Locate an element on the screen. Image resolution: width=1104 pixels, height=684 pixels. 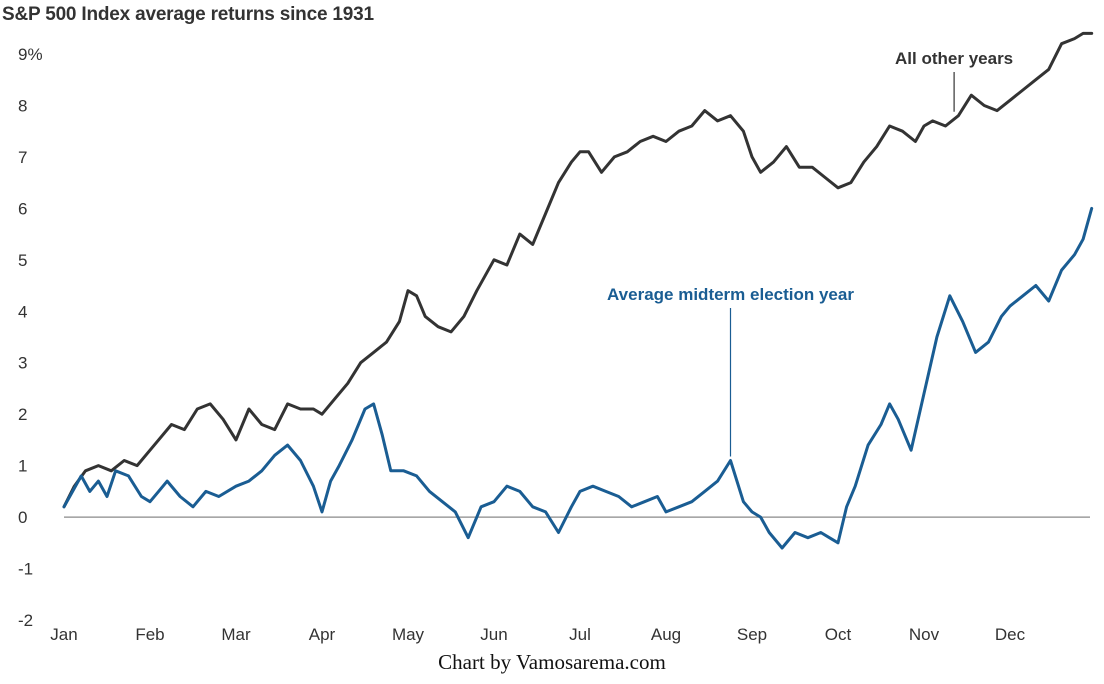
x-tick-label: Jan is located at coordinates (63, 634).